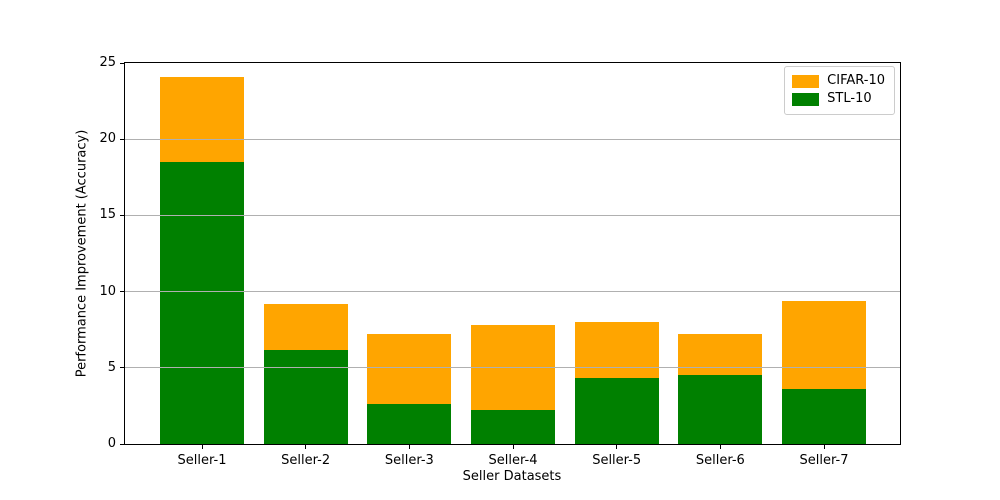  What do you see at coordinates (617, 460) in the screenshot?
I see `x-tick-label-seller-5: Seller-5` at bounding box center [617, 460].